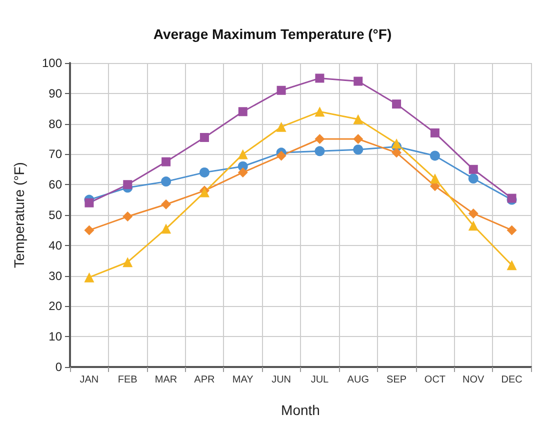 The width and height of the screenshot is (545, 423). What do you see at coordinates (58, 367) in the screenshot?
I see `y-tick-label: 0` at bounding box center [58, 367].